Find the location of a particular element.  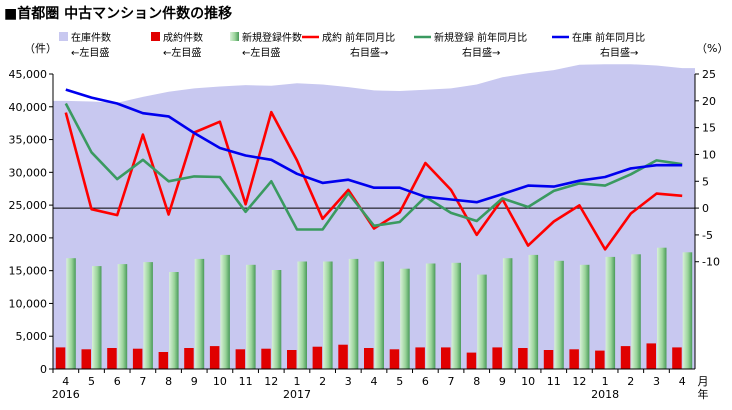

year-label: 2017 is located at coordinates (297, 394).